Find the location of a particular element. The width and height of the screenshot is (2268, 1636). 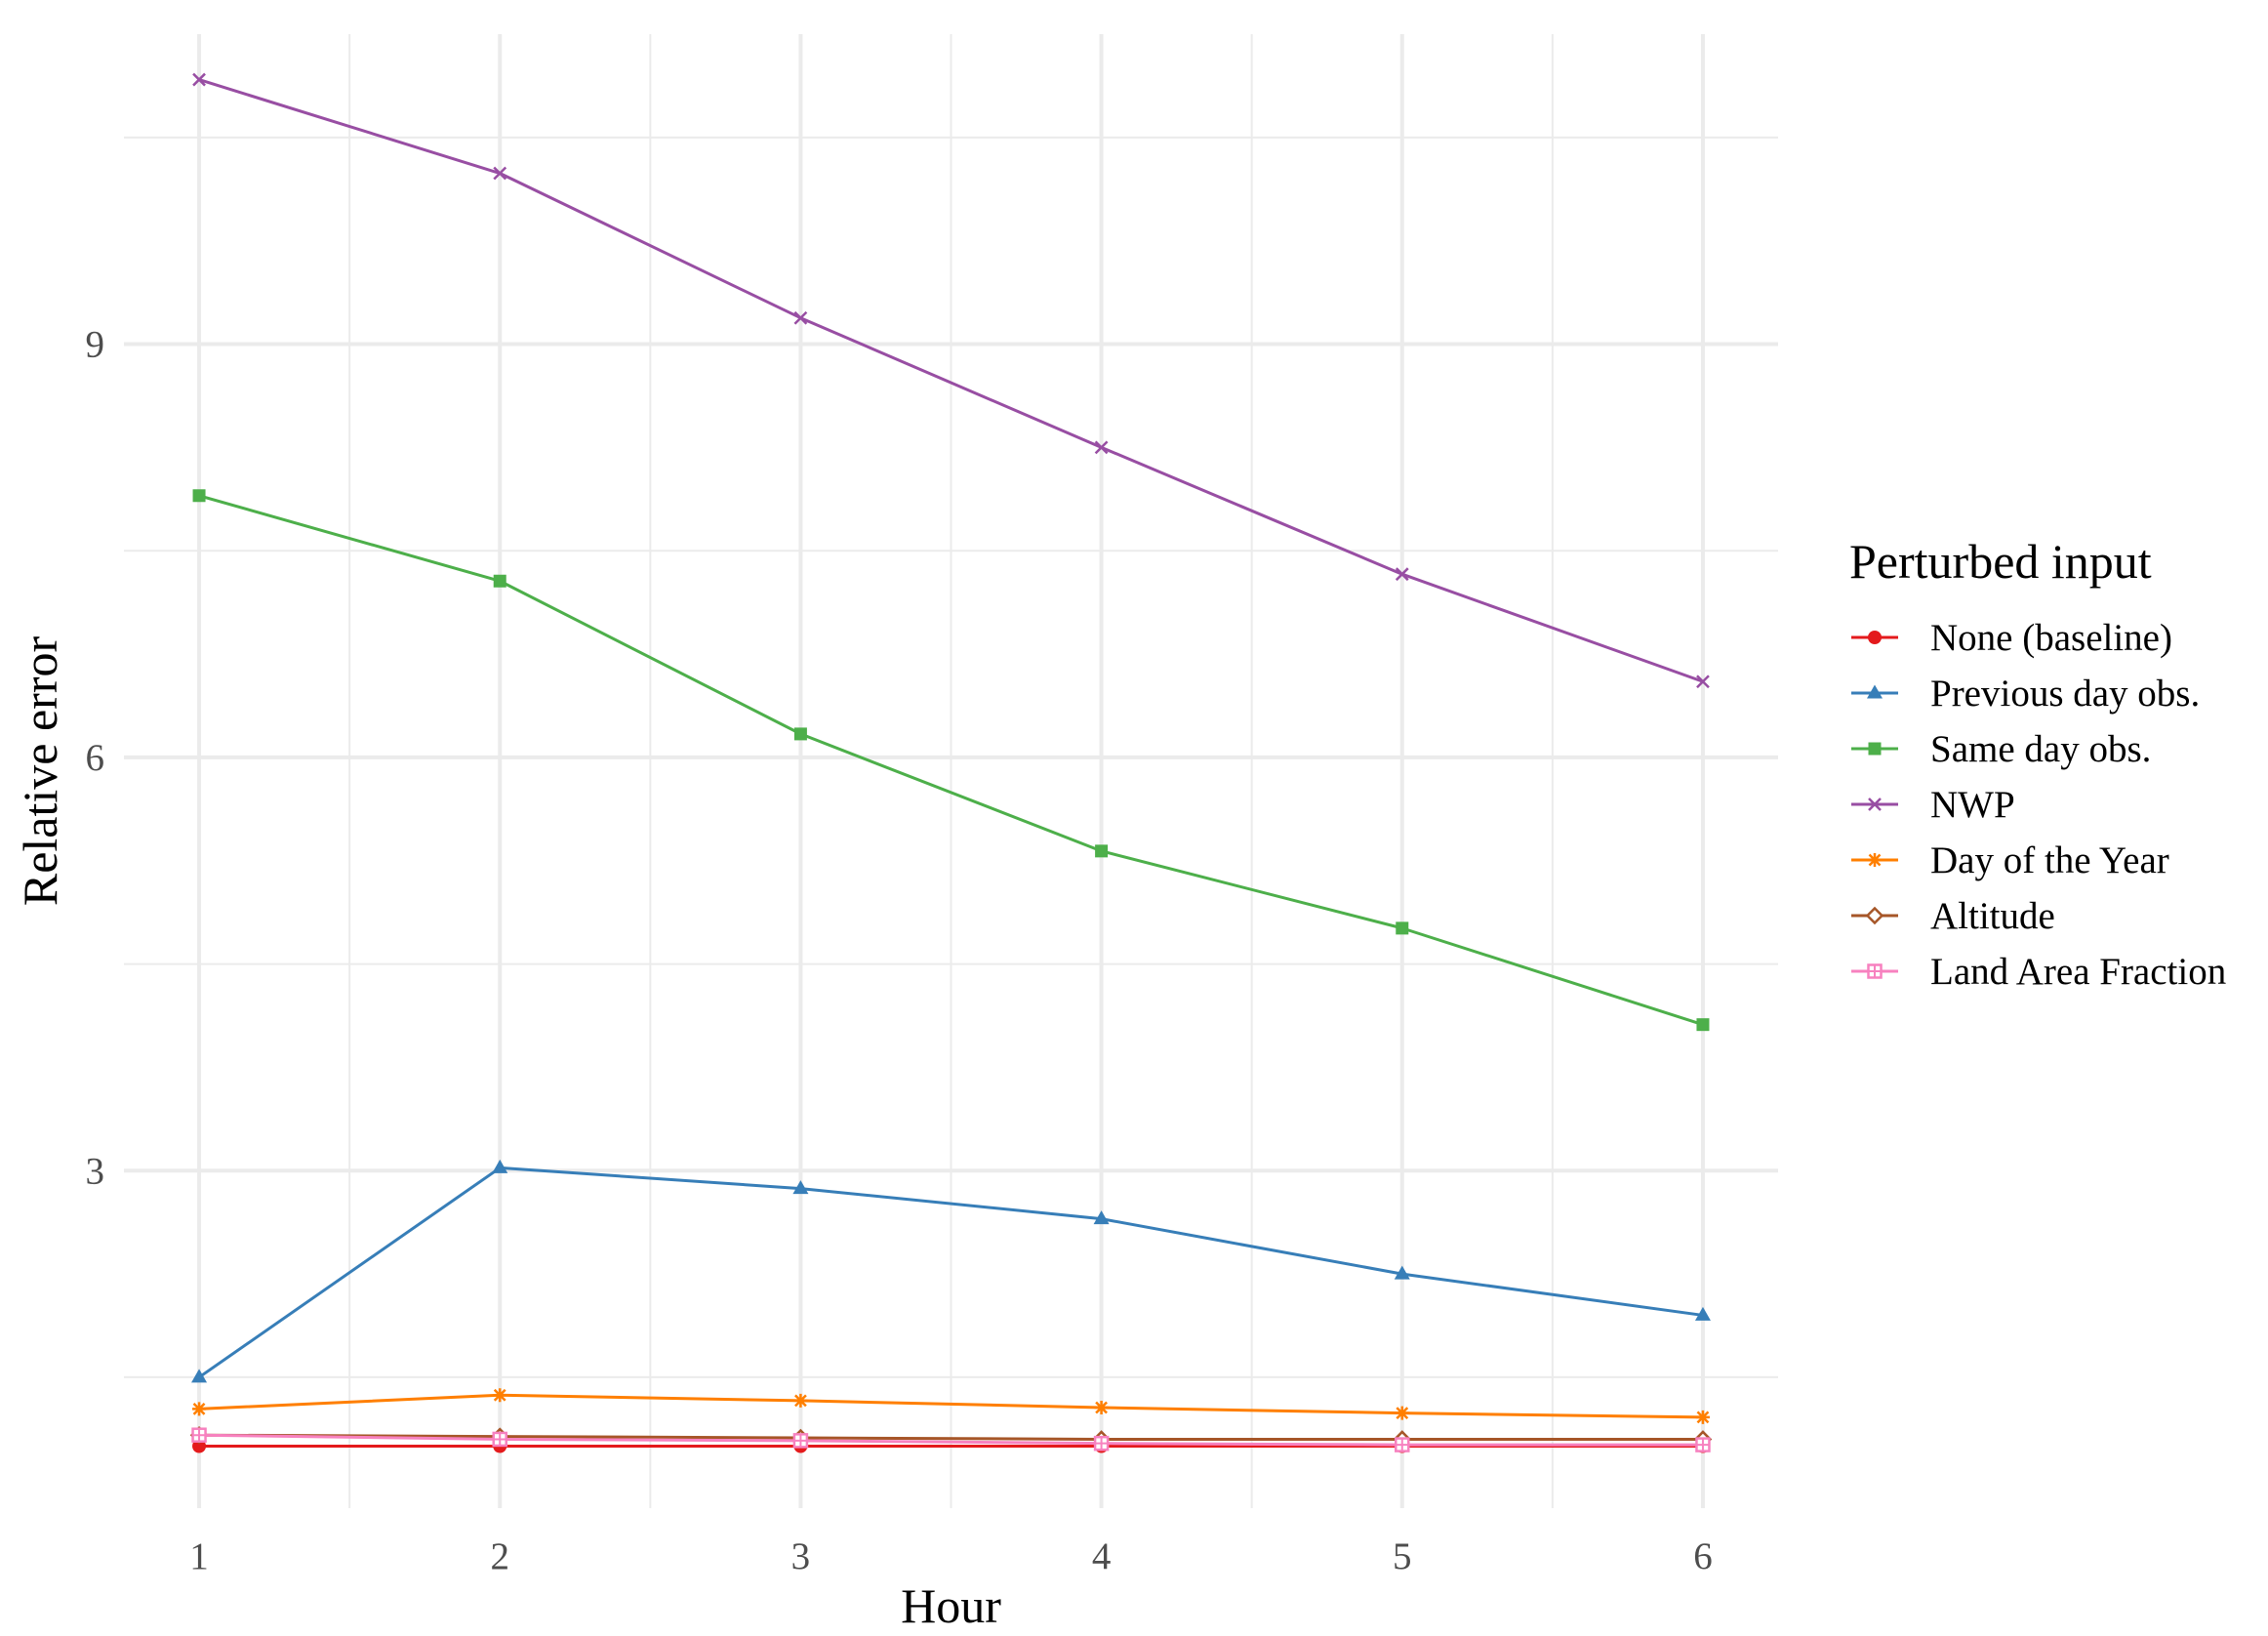

legend-label: Same day obs. is located at coordinates (2041, 749).